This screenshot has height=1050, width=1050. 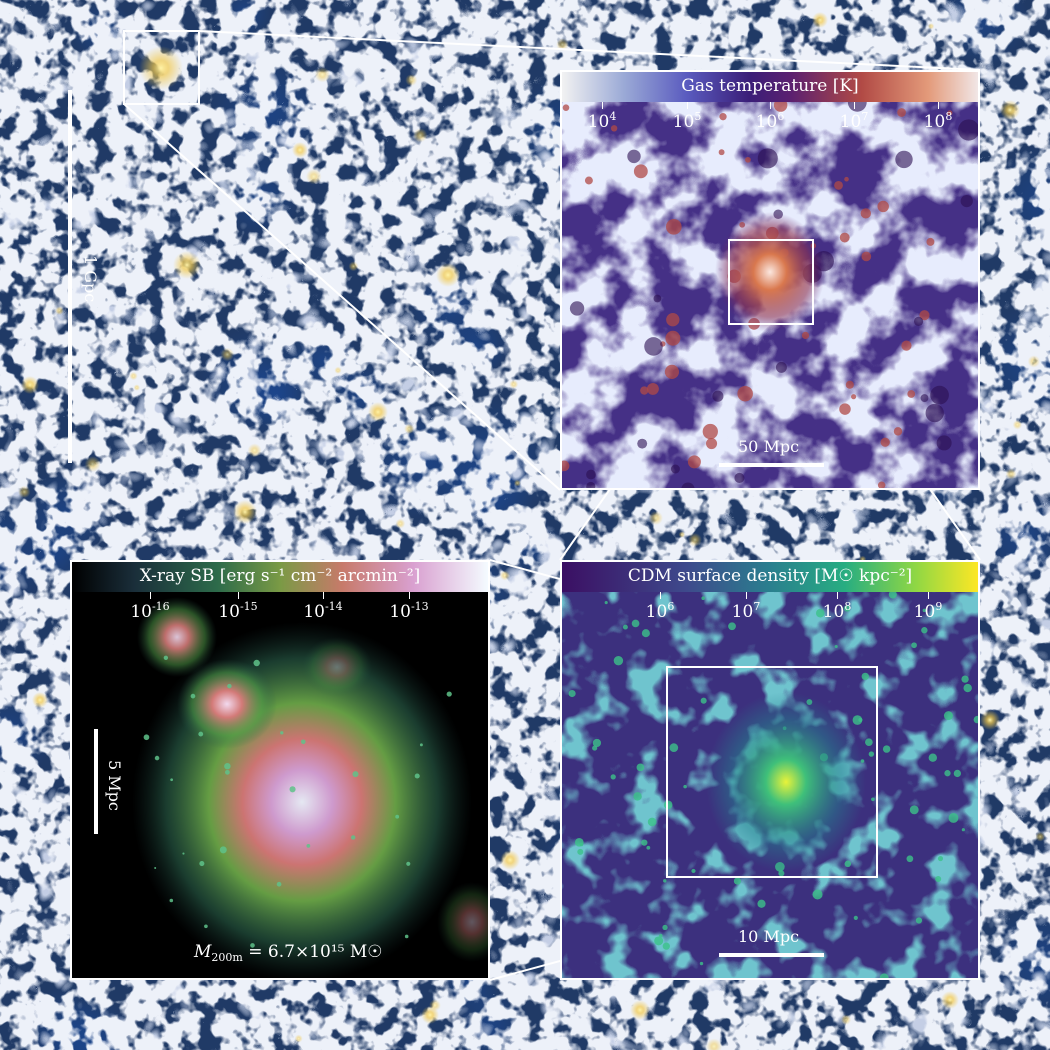 What do you see at coordinates (687, 121) in the screenshot?
I see `colorbar-tick-label: 10⁵` at bounding box center [687, 121].